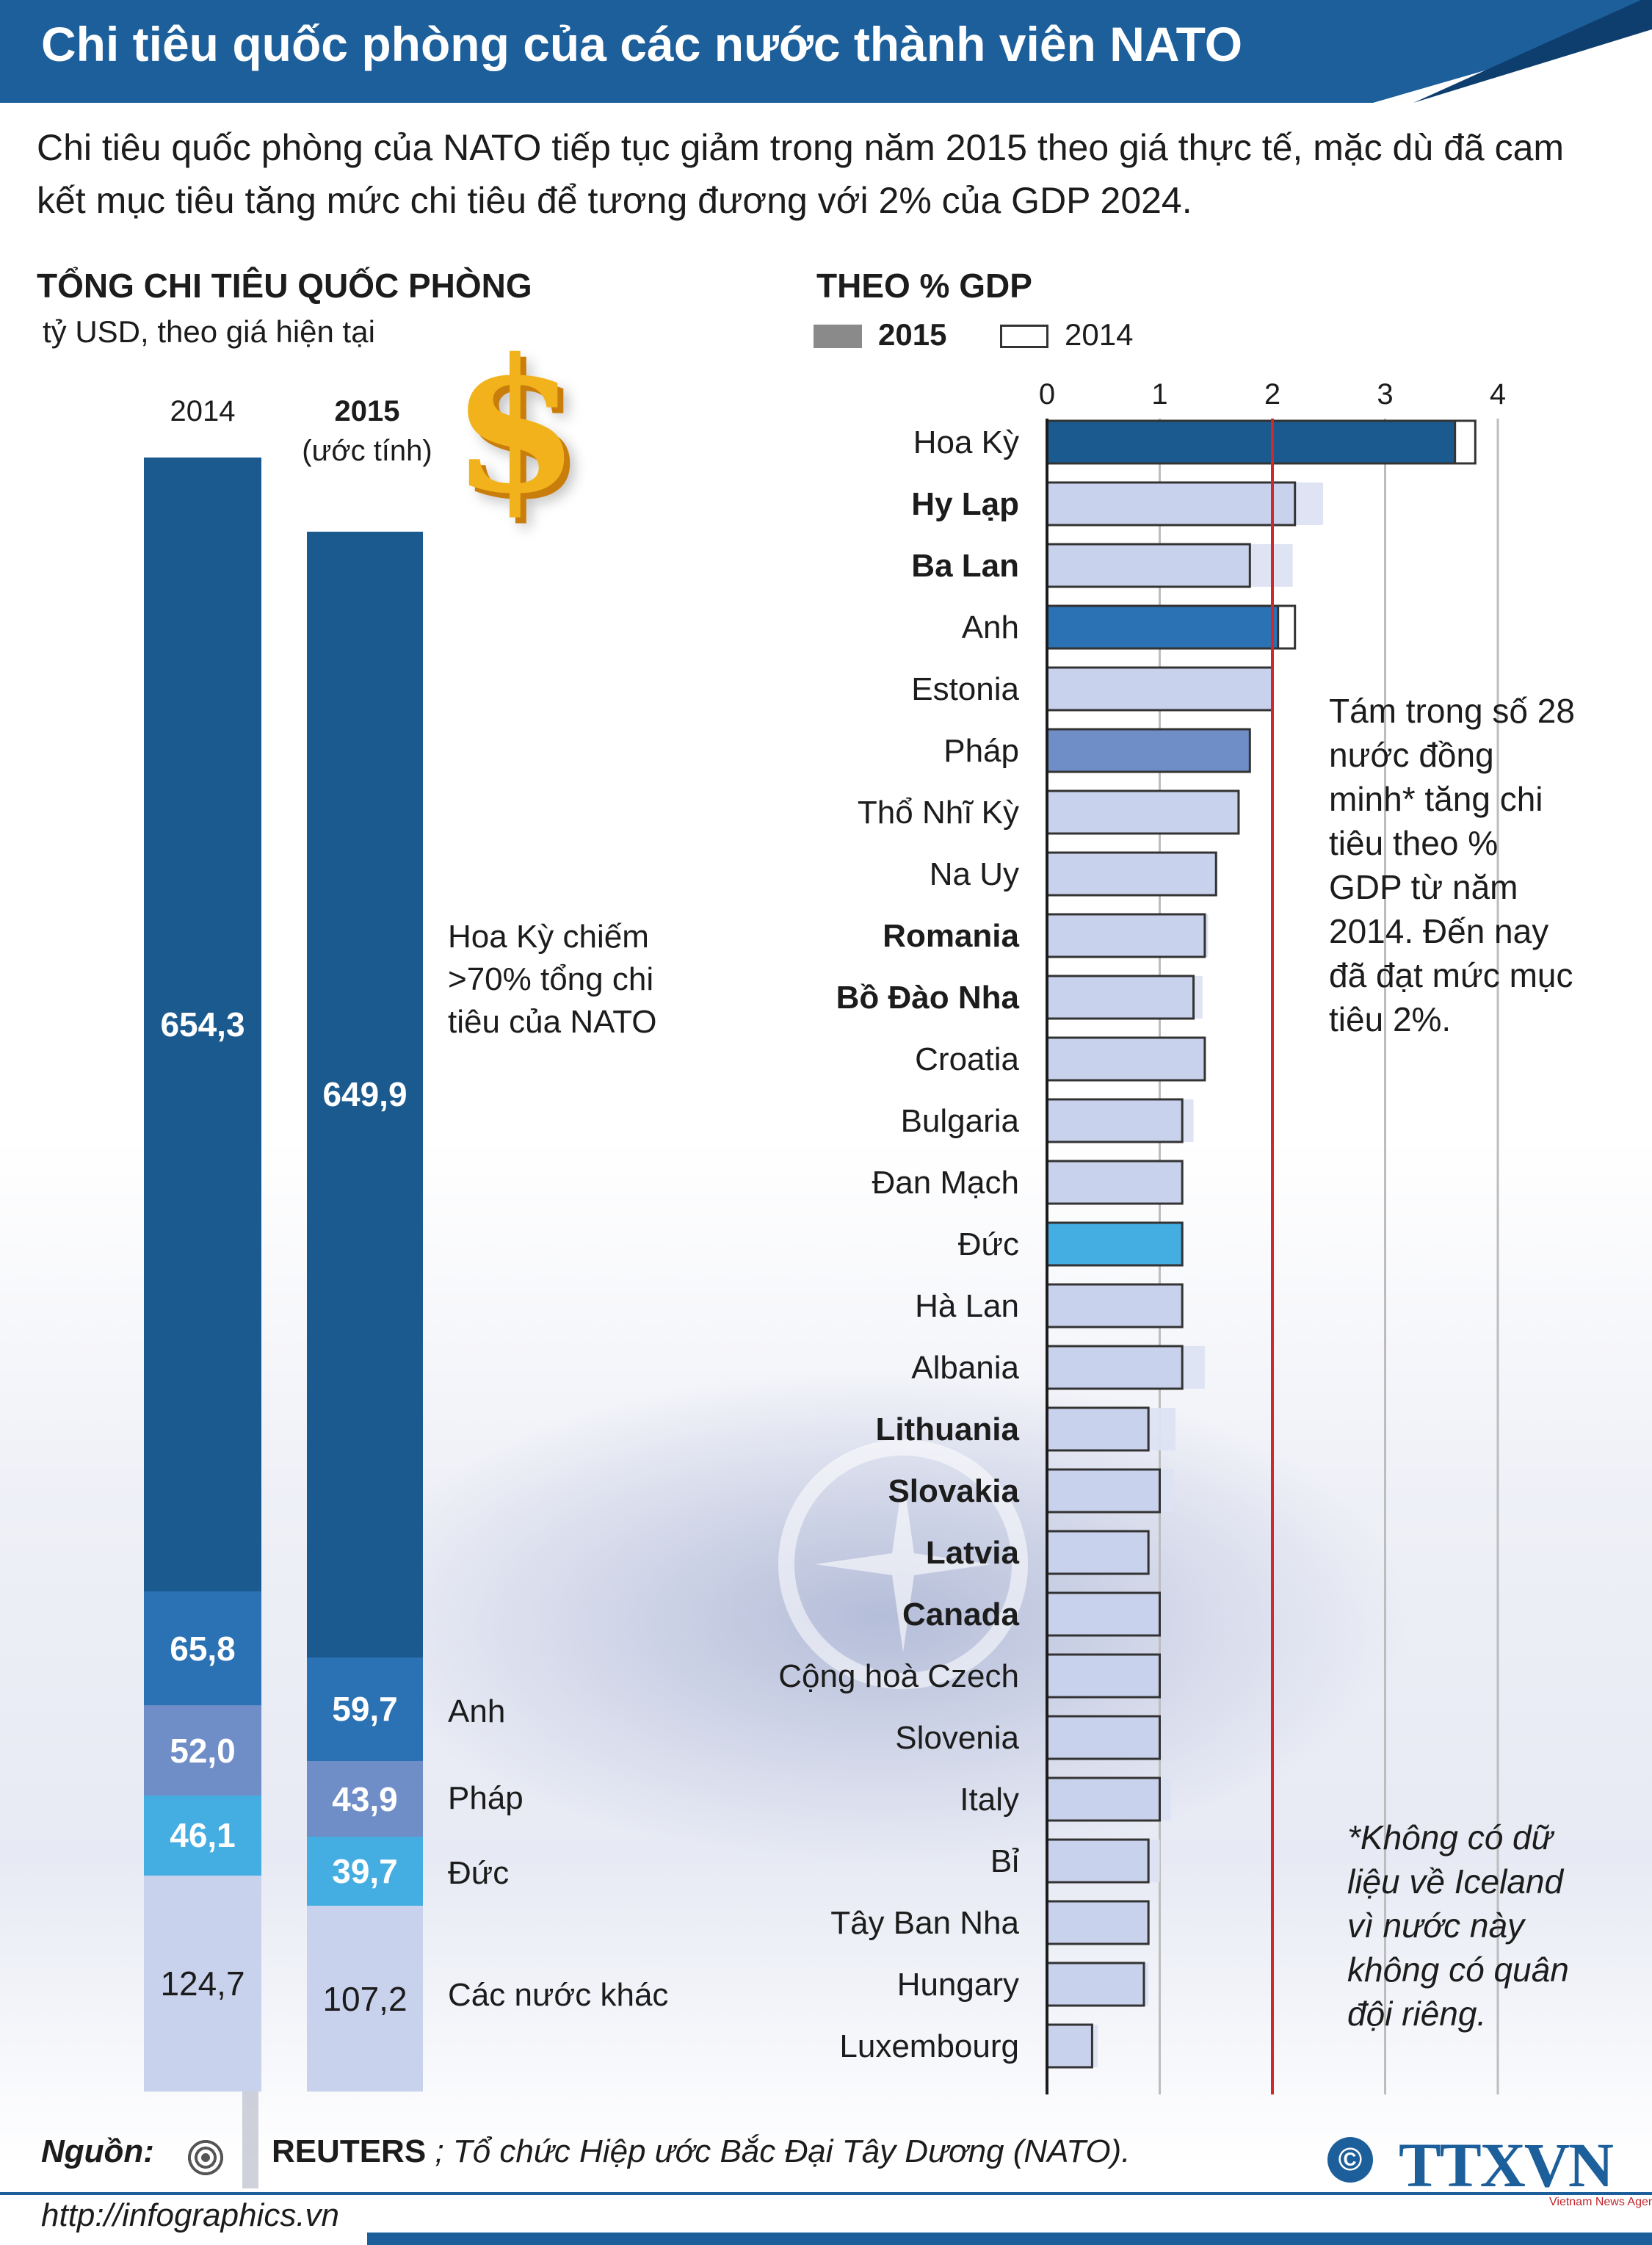  What do you see at coordinates (209, 331) in the screenshot?
I see `left-panel-unit: tỷ USD, theo giá hiện tại` at bounding box center [209, 331].